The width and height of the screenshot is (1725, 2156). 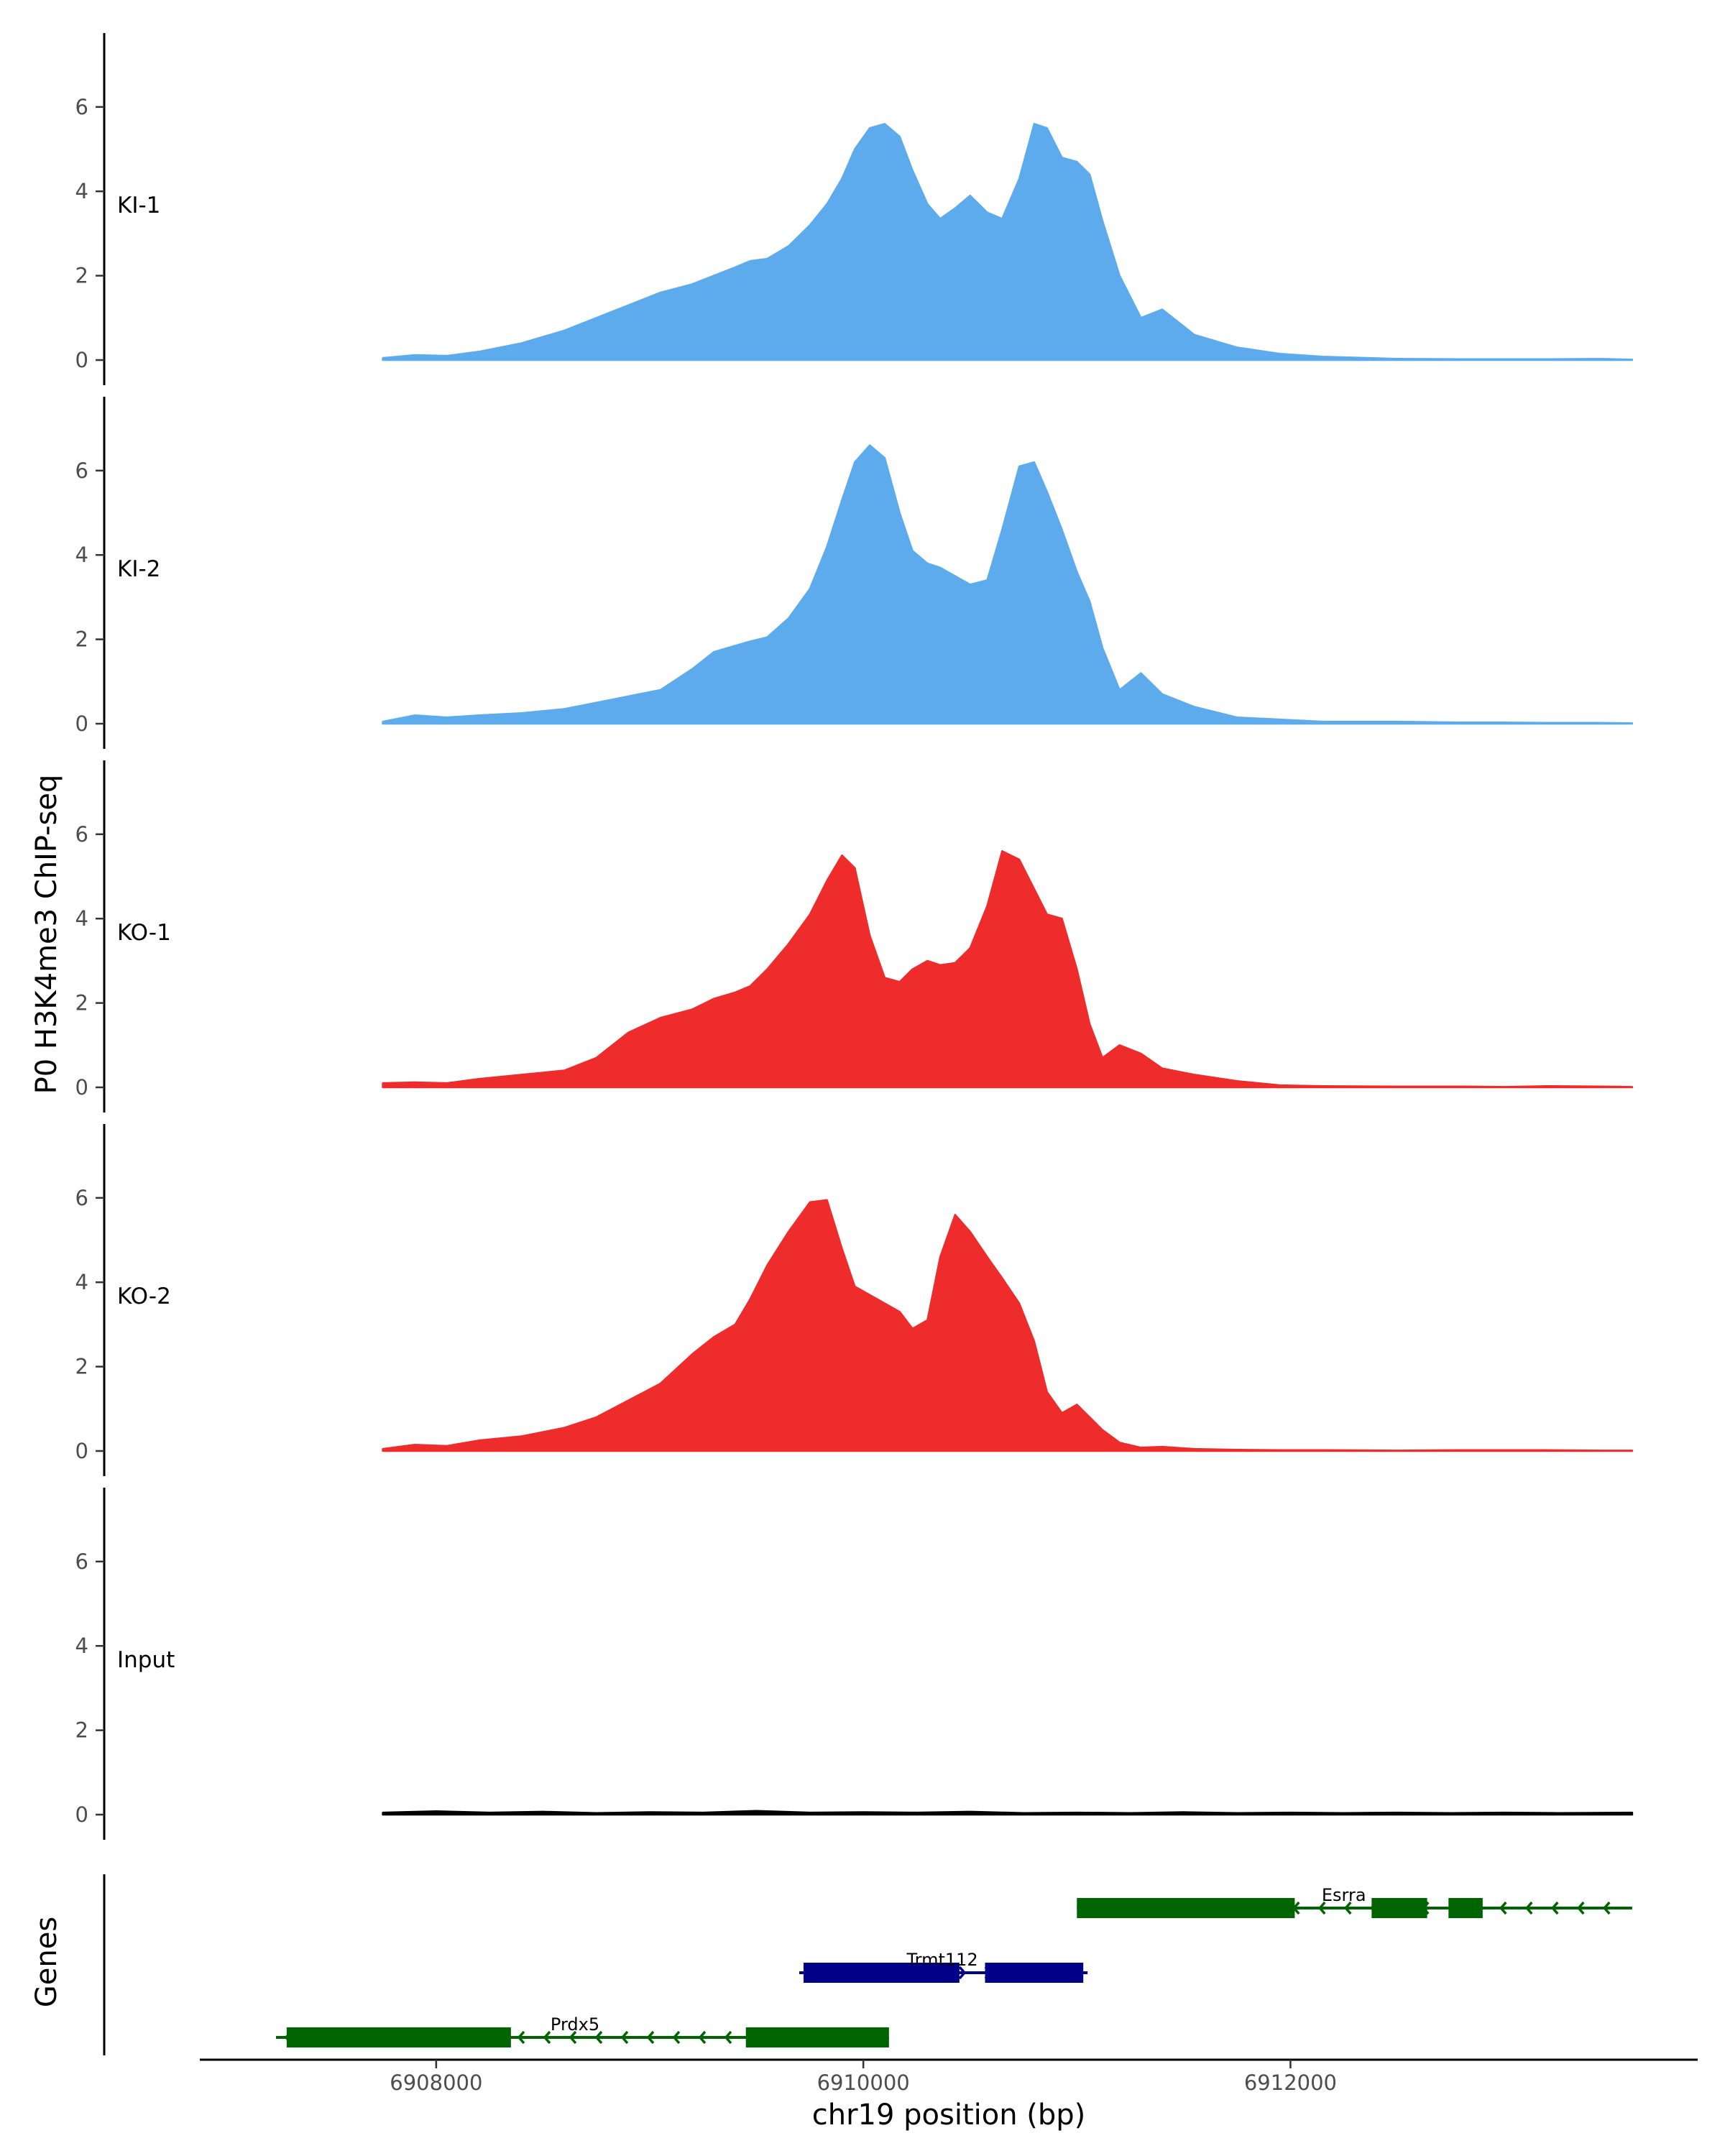 What do you see at coordinates (138, 569) in the screenshot?
I see `track-label: KI-2` at bounding box center [138, 569].